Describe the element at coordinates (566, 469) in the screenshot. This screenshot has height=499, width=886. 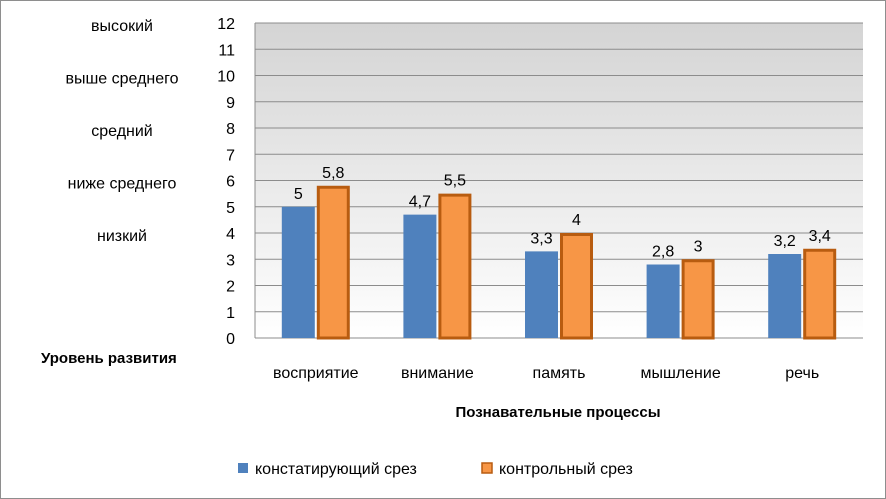
I see `legend-label-series-2: контрольный срез` at that location.